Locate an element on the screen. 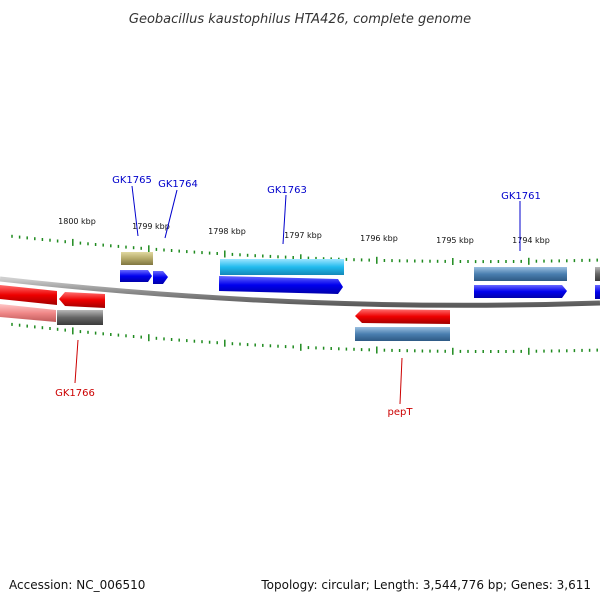  gene-label-pept: pepT is located at coordinates (401, 412).